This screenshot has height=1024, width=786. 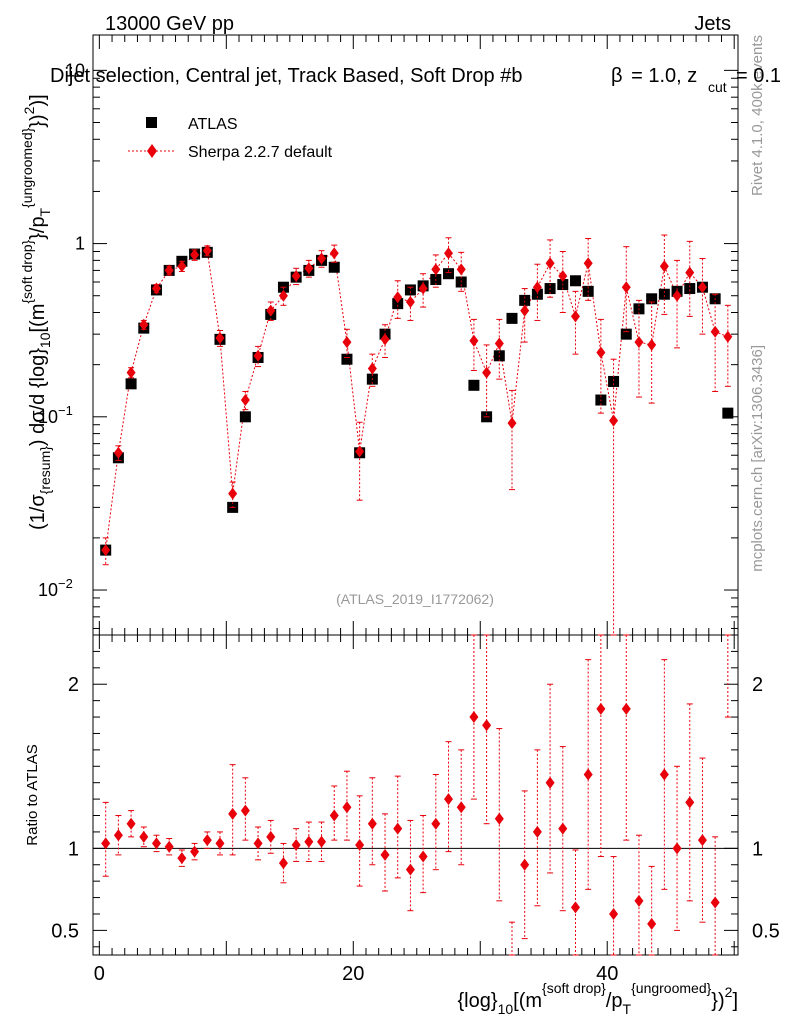 What do you see at coordinates (415, 599) in the screenshot?
I see `analysis-watermark: (ATLAS_2019_I1772062)` at bounding box center [415, 599].